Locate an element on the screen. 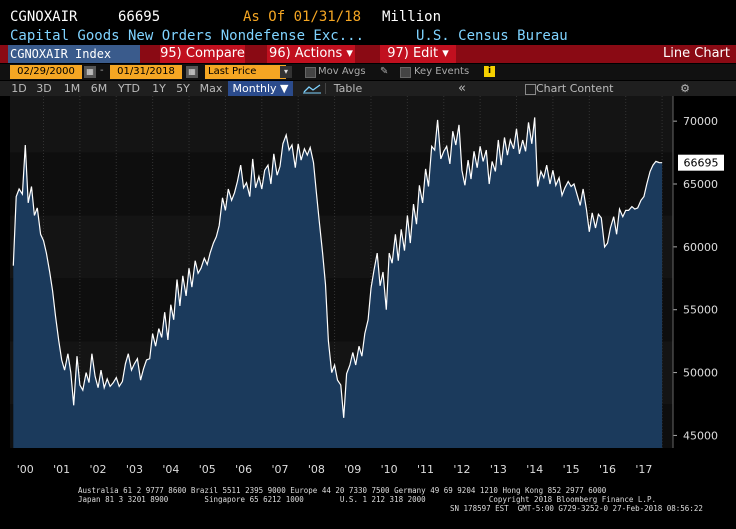 The width and height of the screenshot is (736, 529). last-value-box is located at coordinates (701, 162).